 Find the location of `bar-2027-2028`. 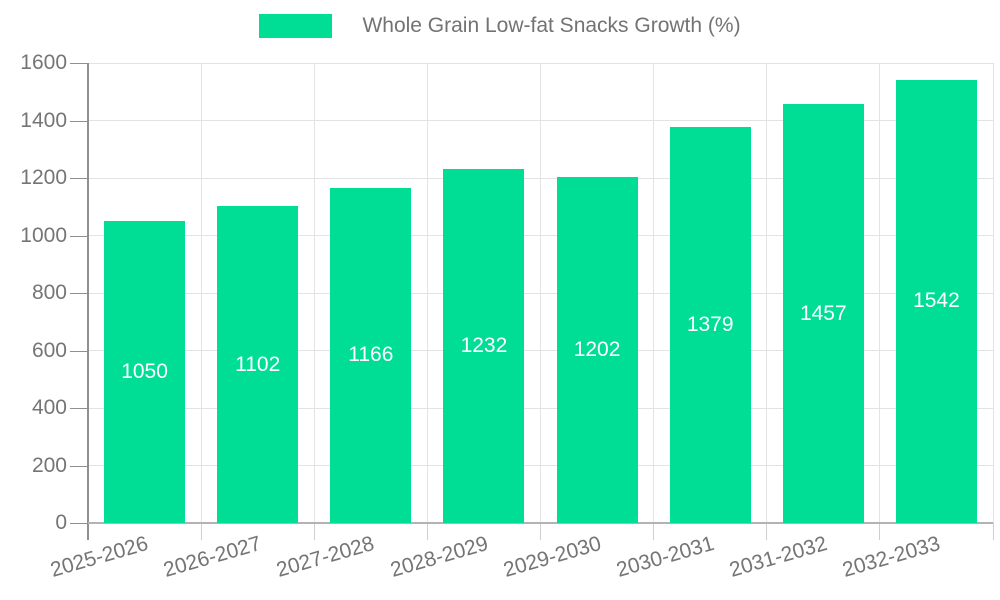

bar-2027-2028 is located at coordinates (371, 355).